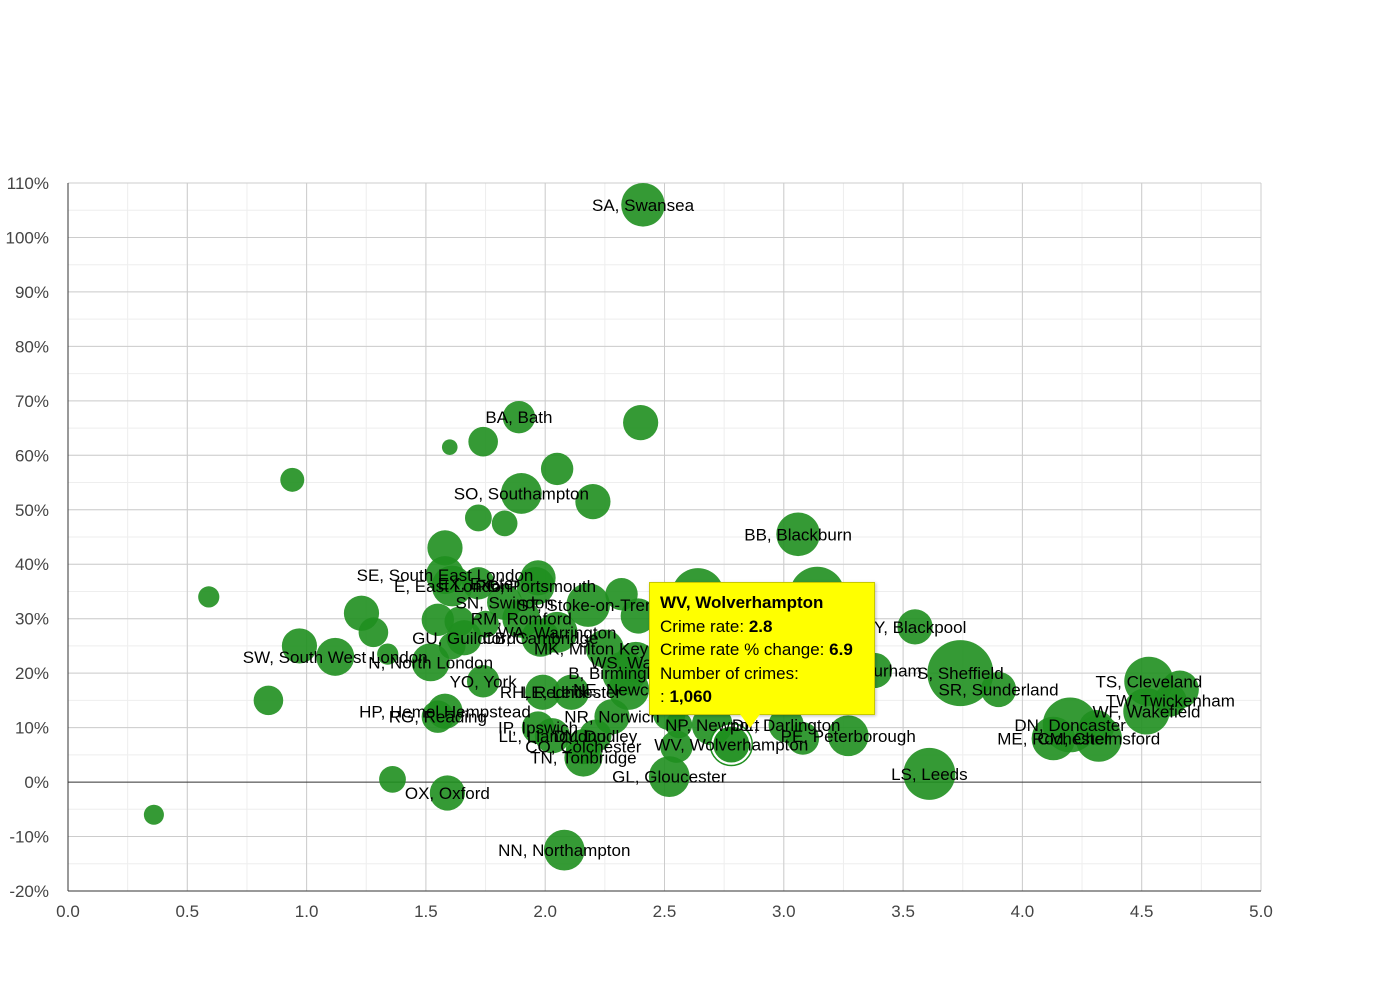  I want to click on tooltip-title: WV, Wolverhampton, so click(742, 602).